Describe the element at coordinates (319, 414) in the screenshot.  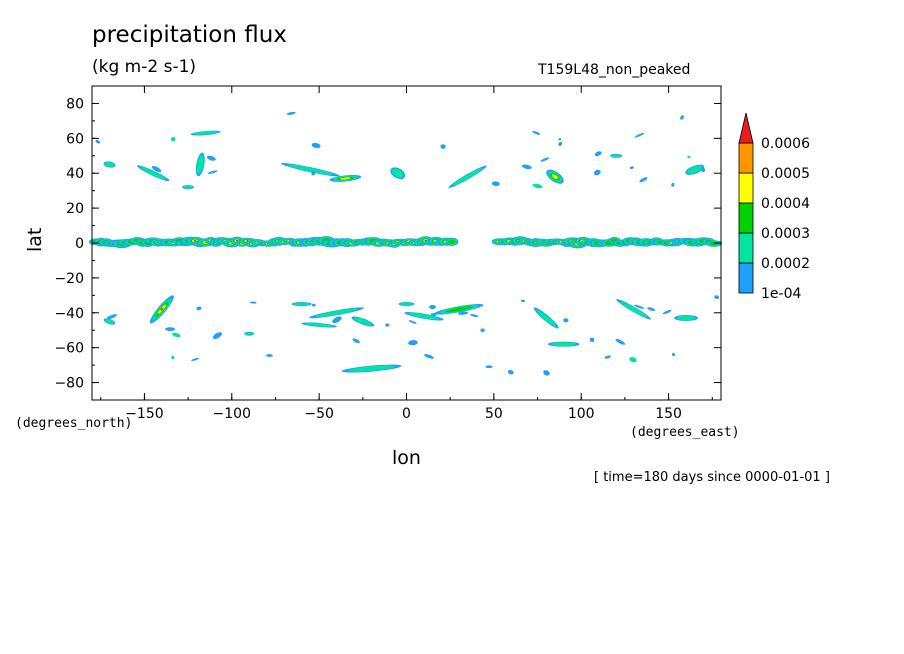
I see `x-tick-label: −50` at that location.